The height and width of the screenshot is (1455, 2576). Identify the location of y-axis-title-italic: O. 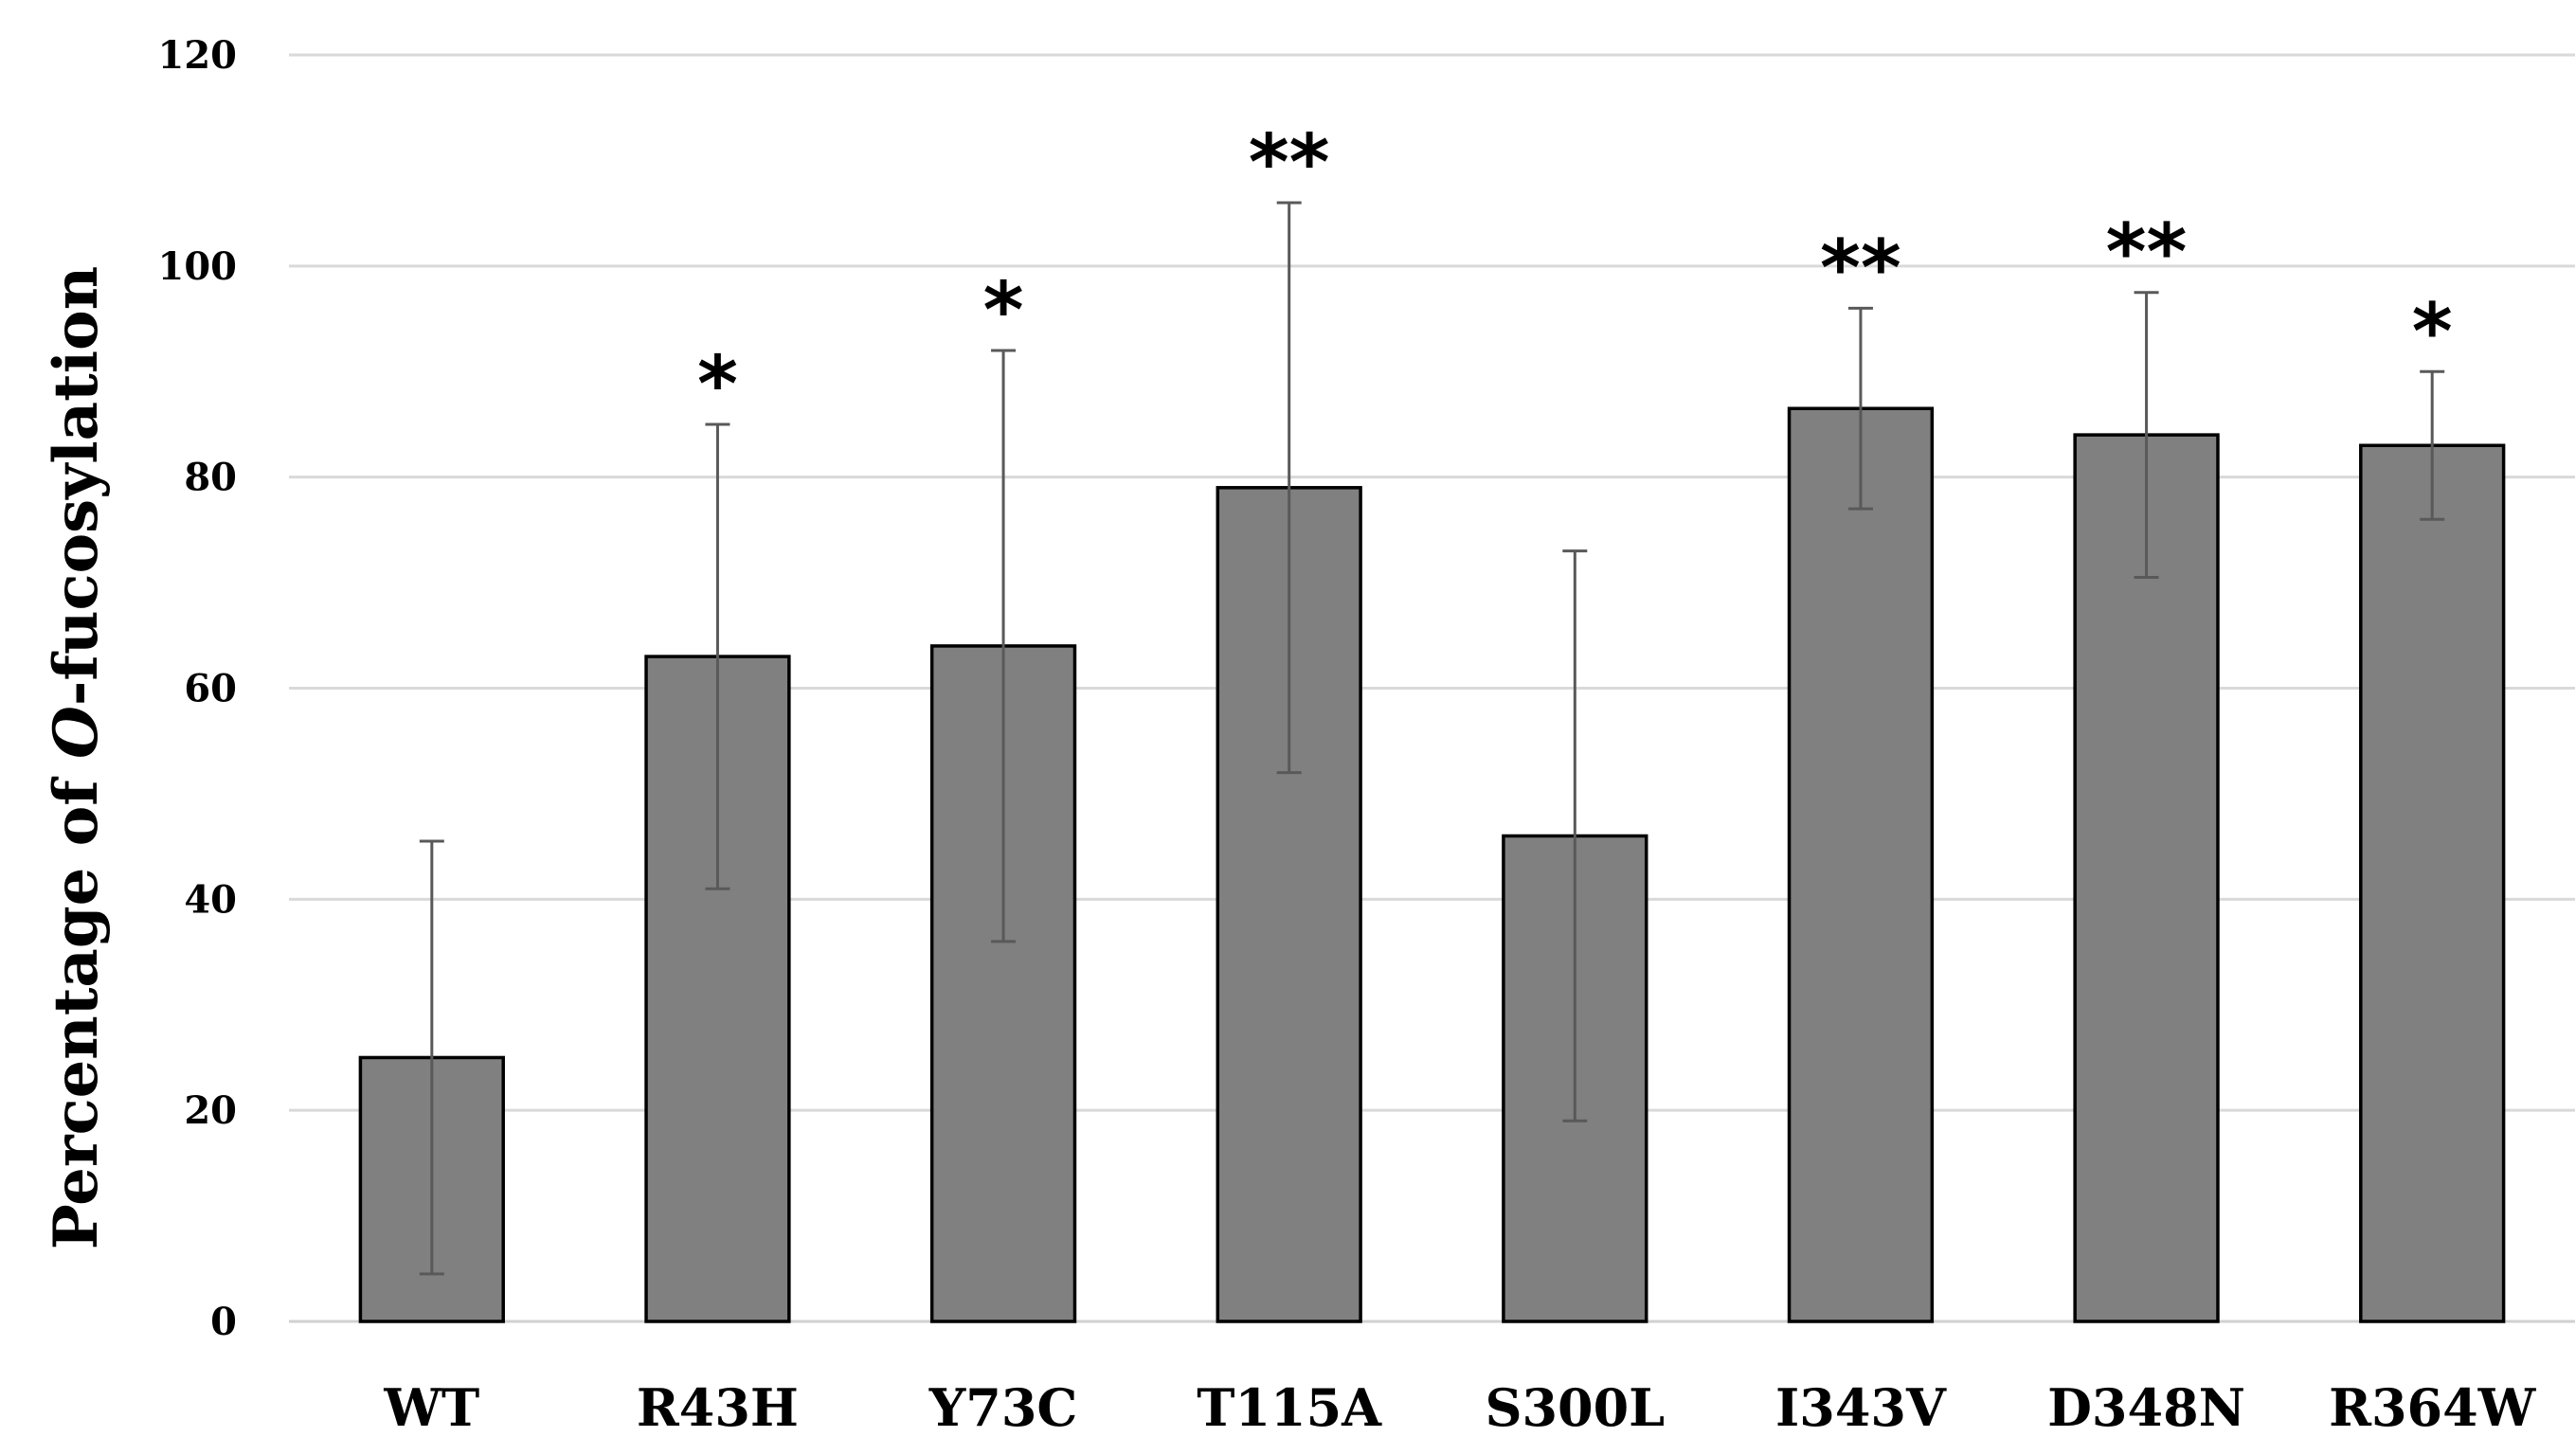
(76, 732).